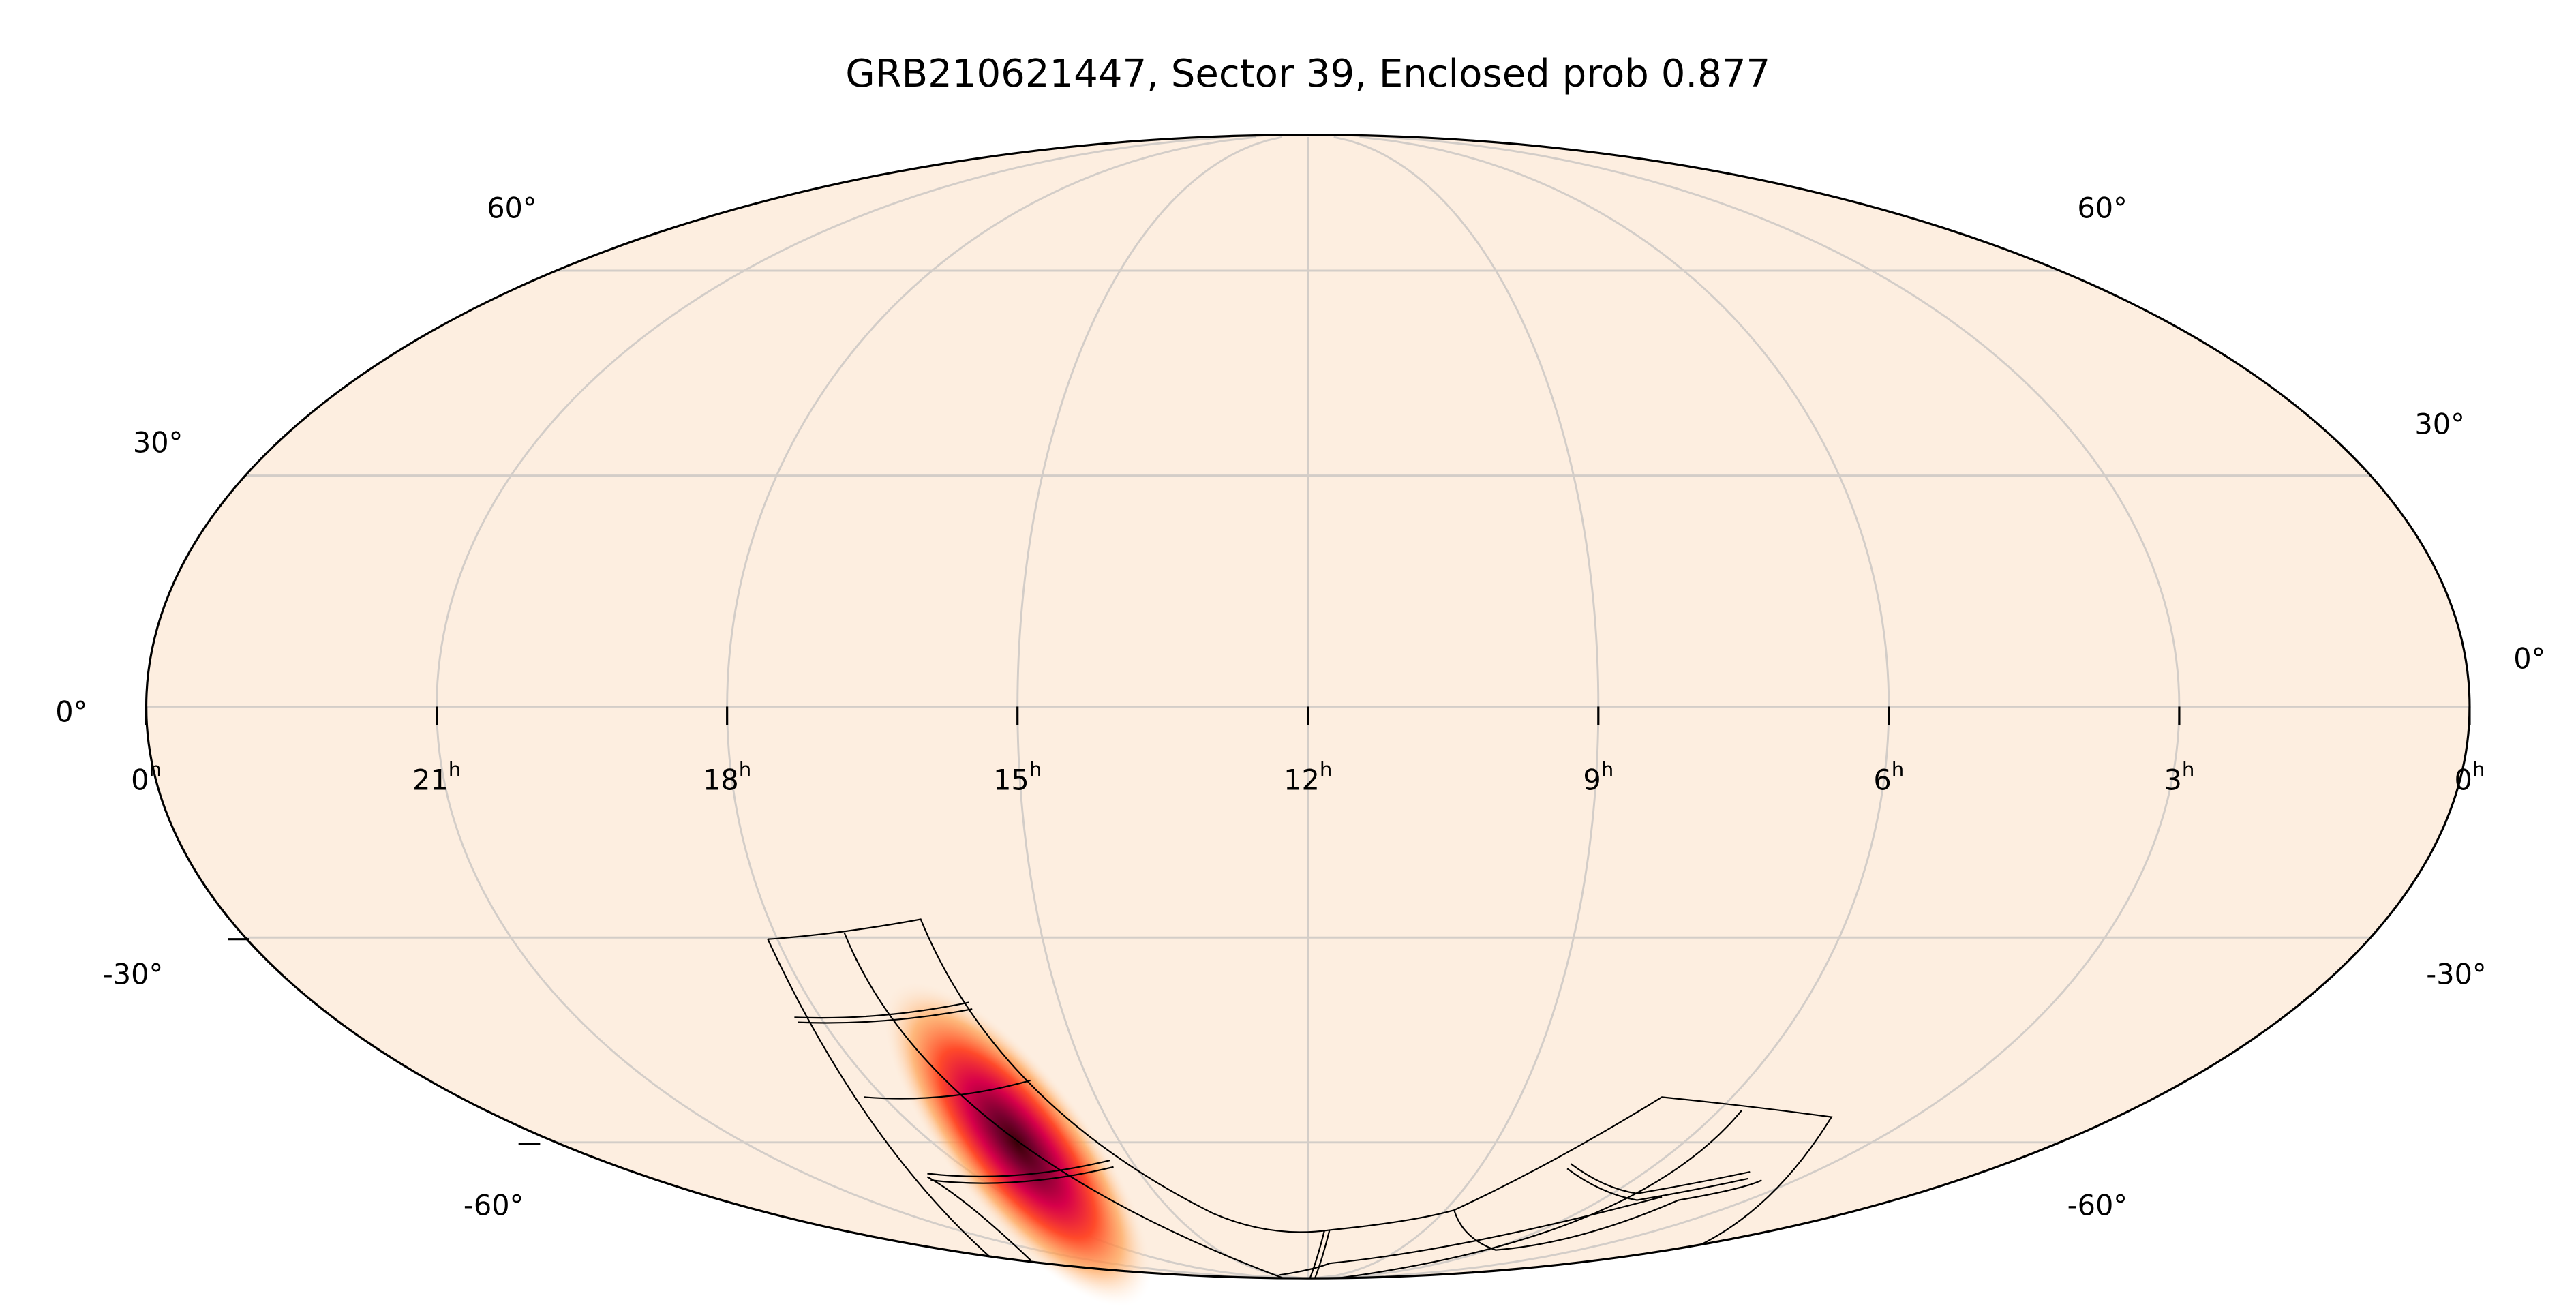 The height and width of the screenshot is (1315, 2576). I want to click on dec-labels-right: 60° 30° 0° -30° -60°, so click(2306, 707).